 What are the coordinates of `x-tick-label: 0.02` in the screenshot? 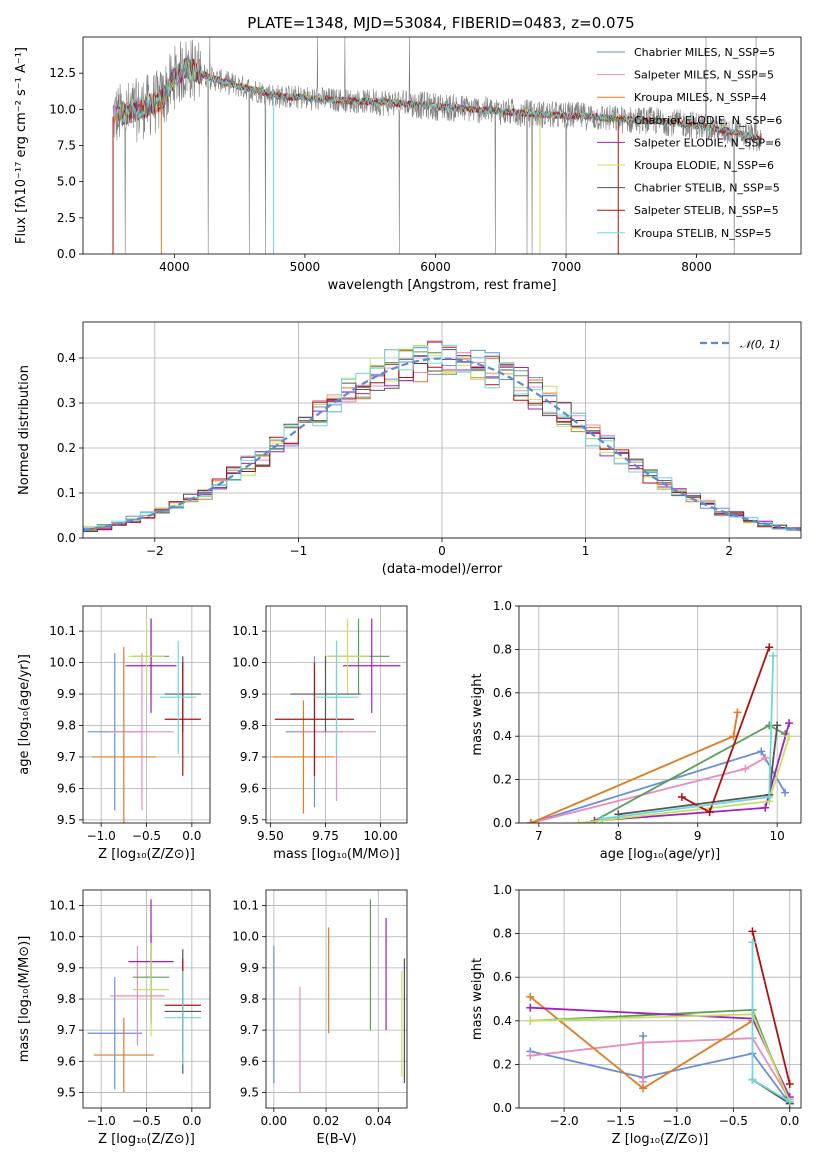 It's located at (326, 1121).